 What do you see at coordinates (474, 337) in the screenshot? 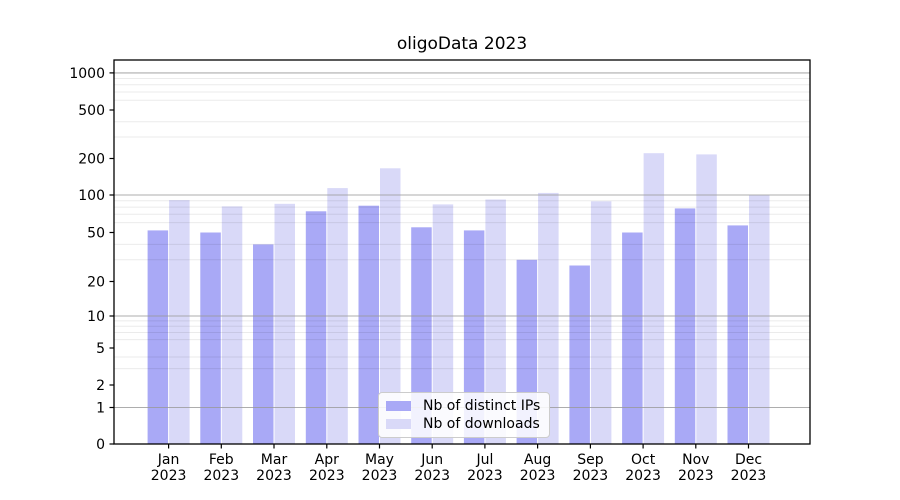
I see `bar-distinct-ips-jul` at bounding box center [474, 337].